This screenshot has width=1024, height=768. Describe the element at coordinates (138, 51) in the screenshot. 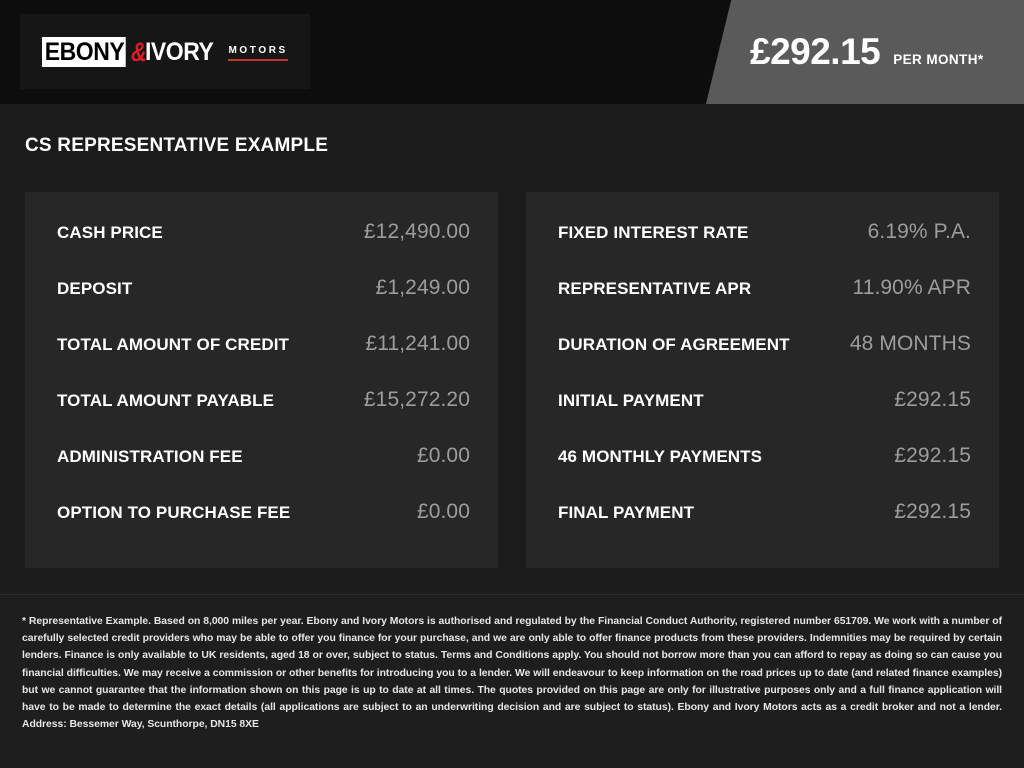

I see `logo-ampersand-icon: &` at that location.